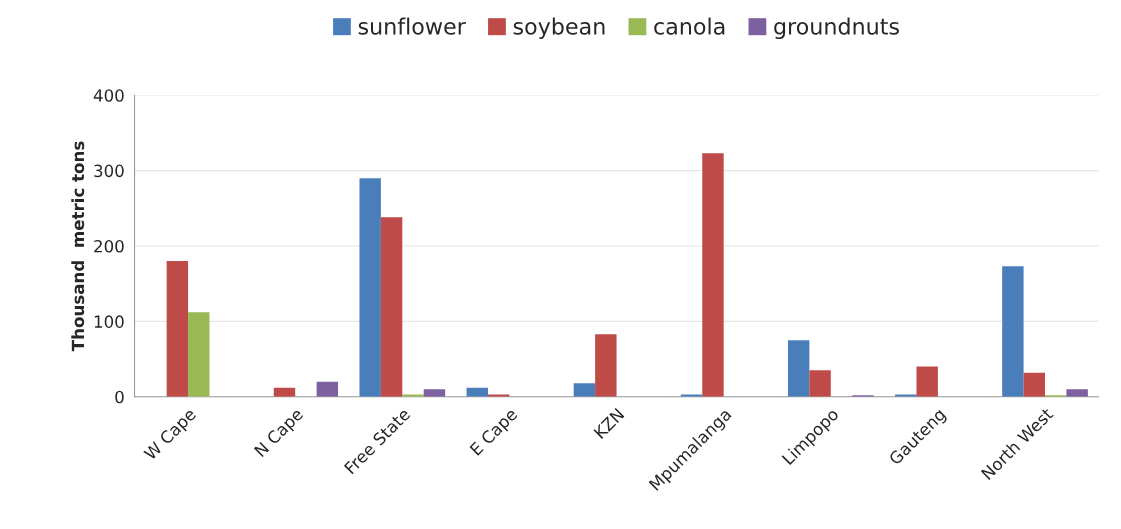 The image size is (1121, 529). What do you see at coordinates (109, 171) in the screenshot?
I see `y-tick-label: 300` at bounding box center [109, 171].